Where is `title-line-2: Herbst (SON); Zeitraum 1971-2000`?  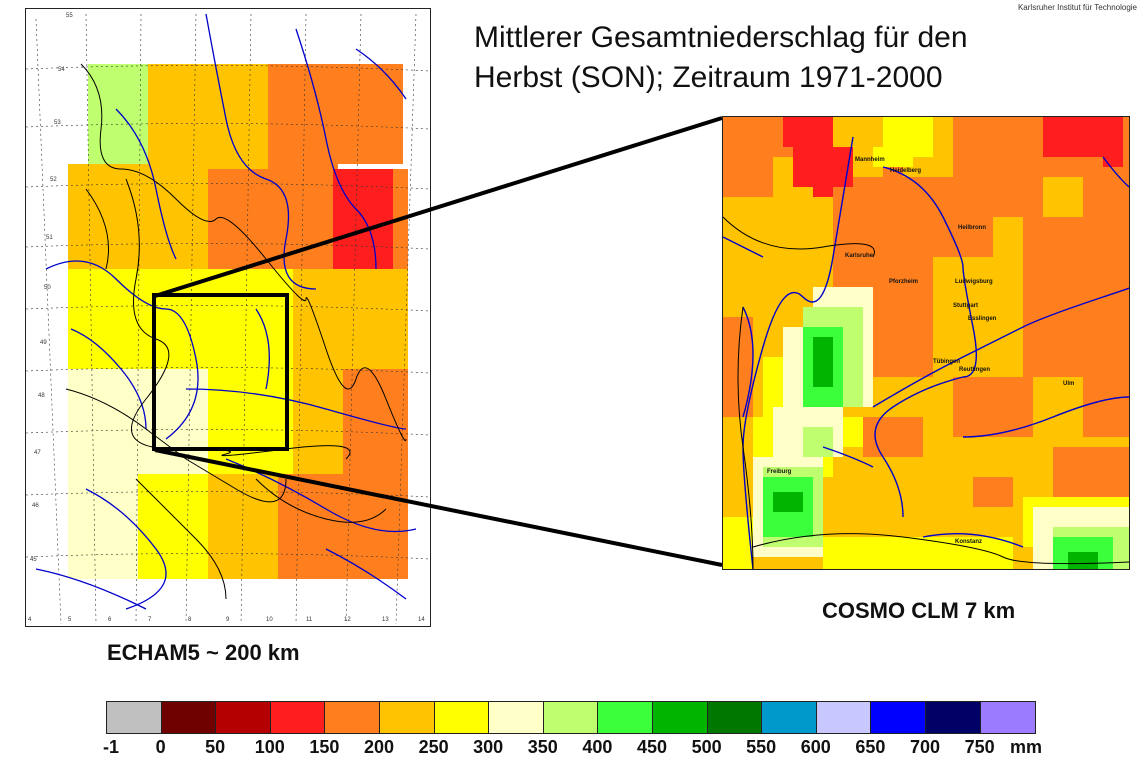
title-line-2: Herbst (SON); Zeitraum 1971-2000 is located at coordinates (708, 77).